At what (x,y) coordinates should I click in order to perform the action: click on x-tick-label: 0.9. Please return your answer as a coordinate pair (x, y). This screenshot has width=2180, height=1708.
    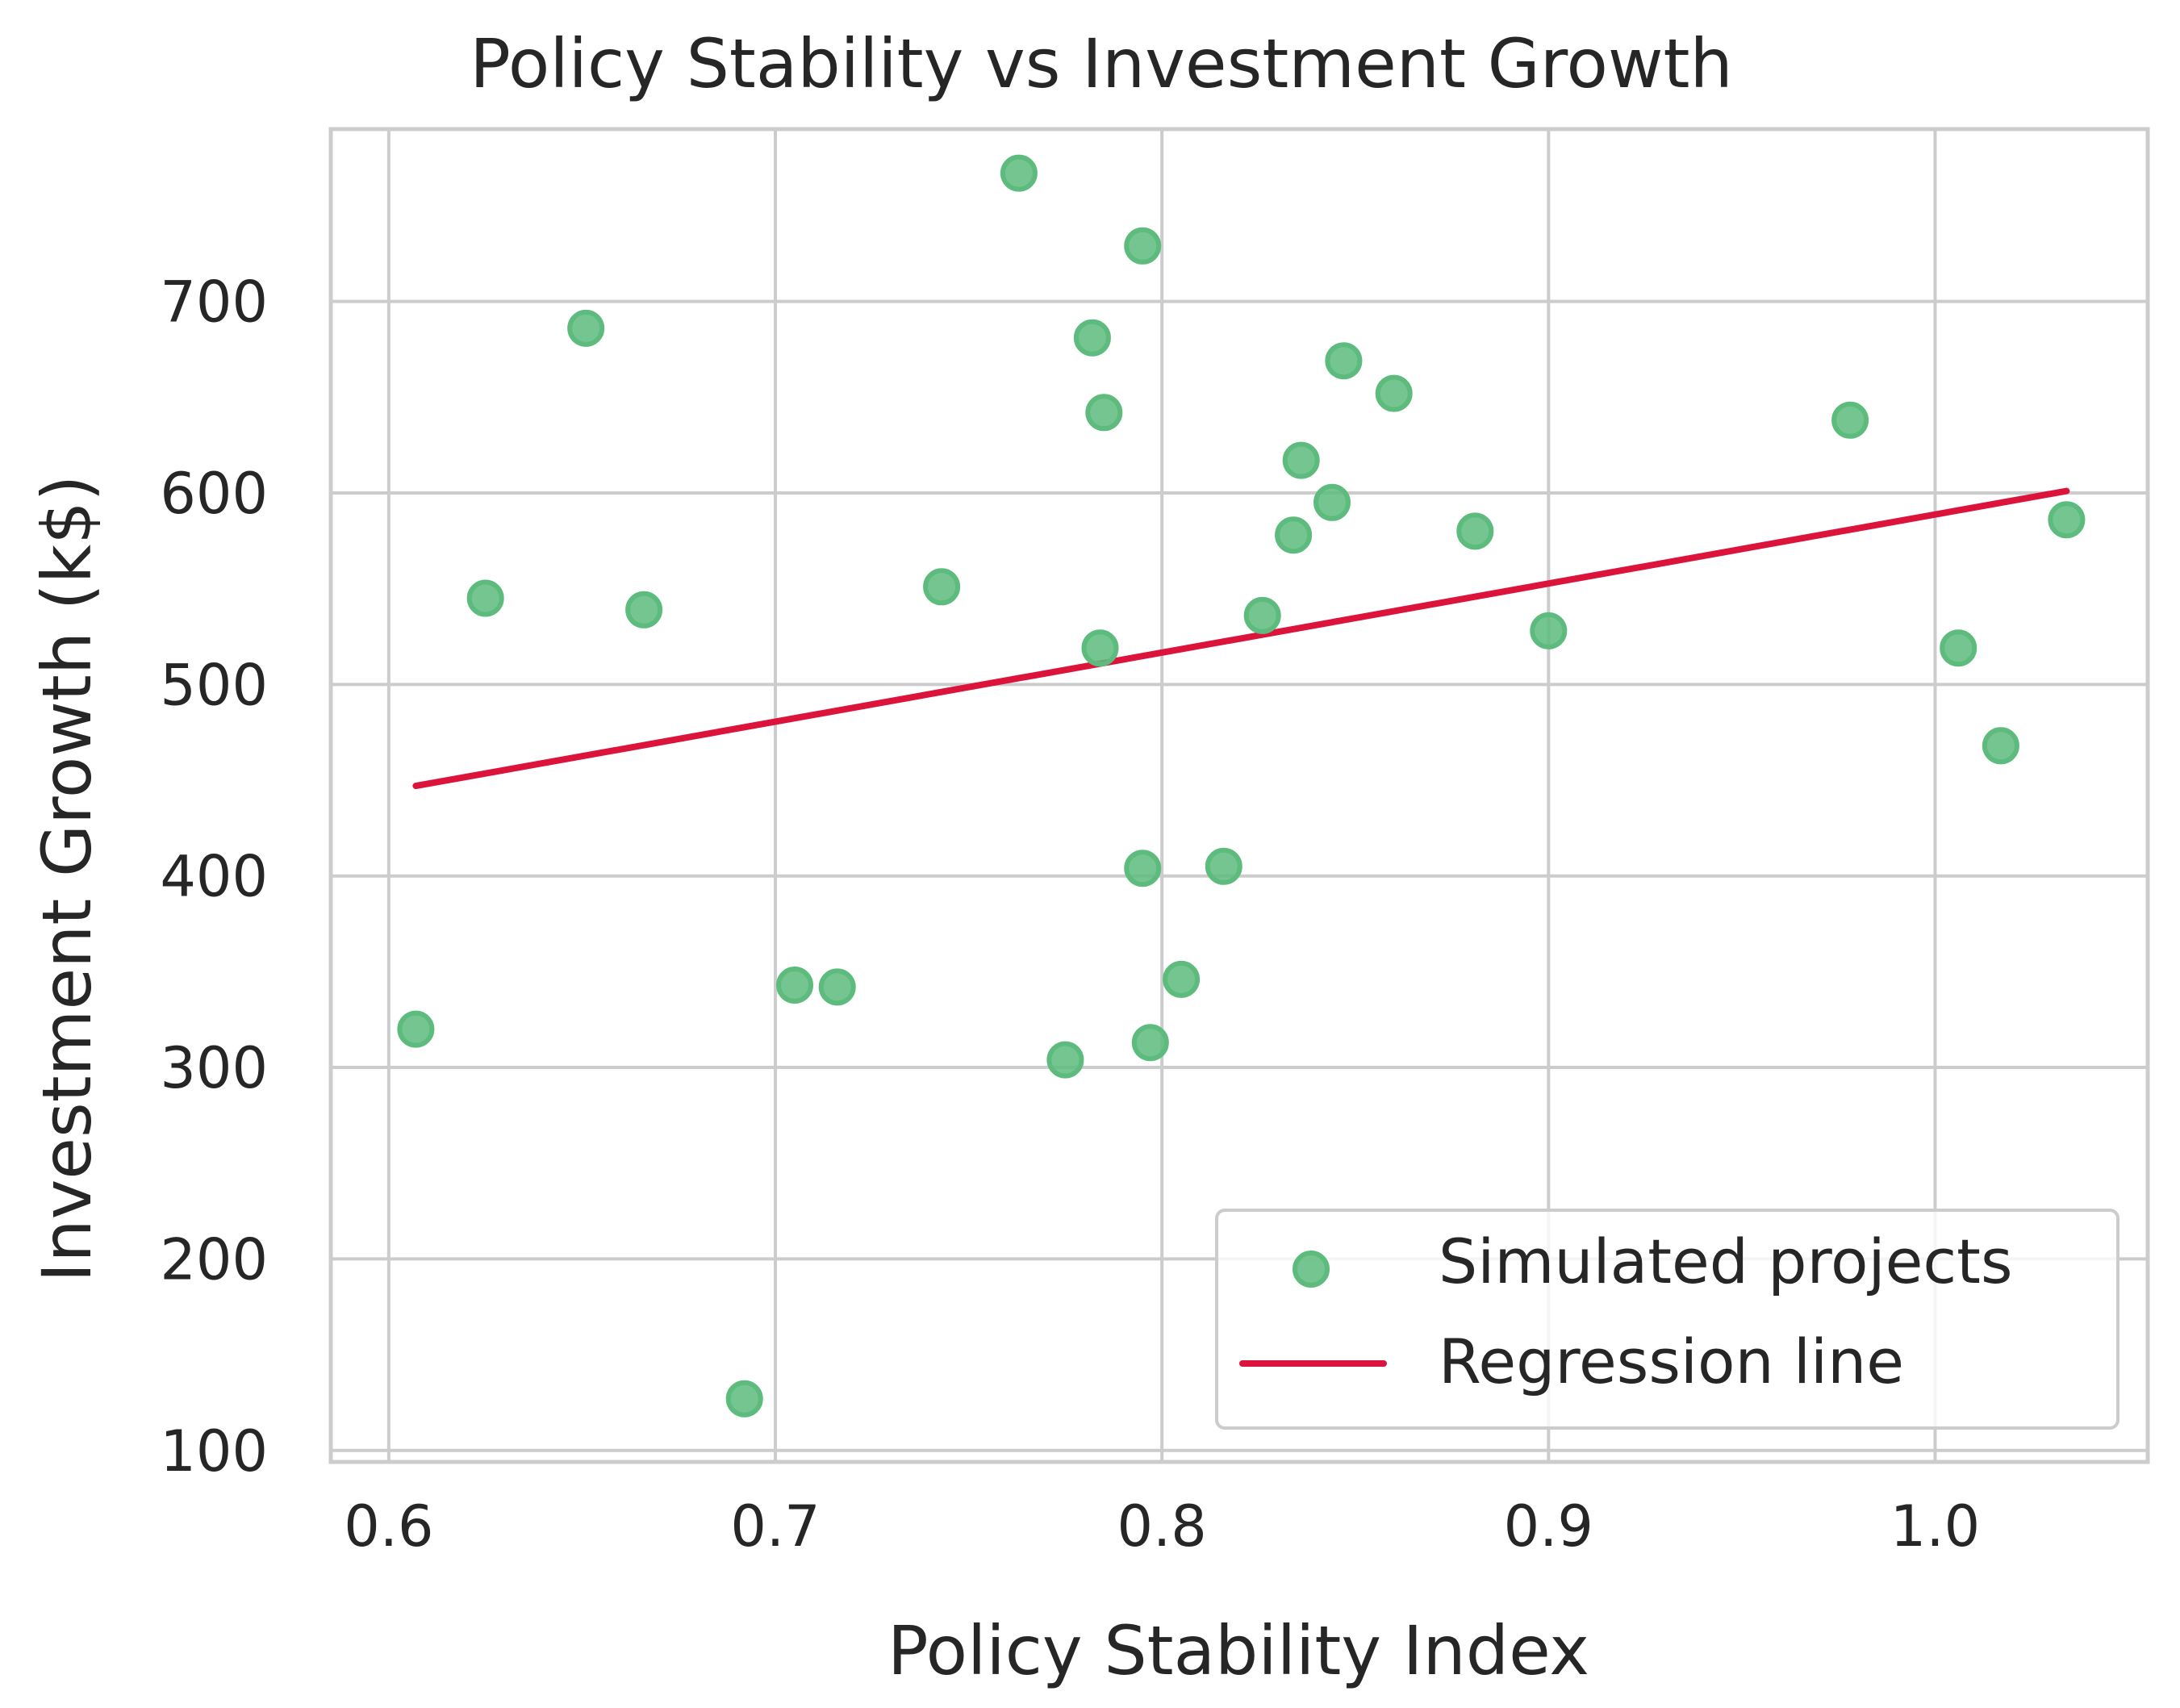
    Looking at the image, I should click on (1549, 1527).